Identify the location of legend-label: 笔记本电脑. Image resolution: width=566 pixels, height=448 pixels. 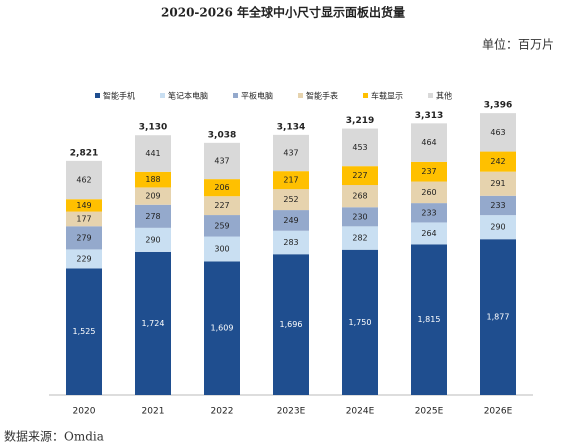
(188, 96).